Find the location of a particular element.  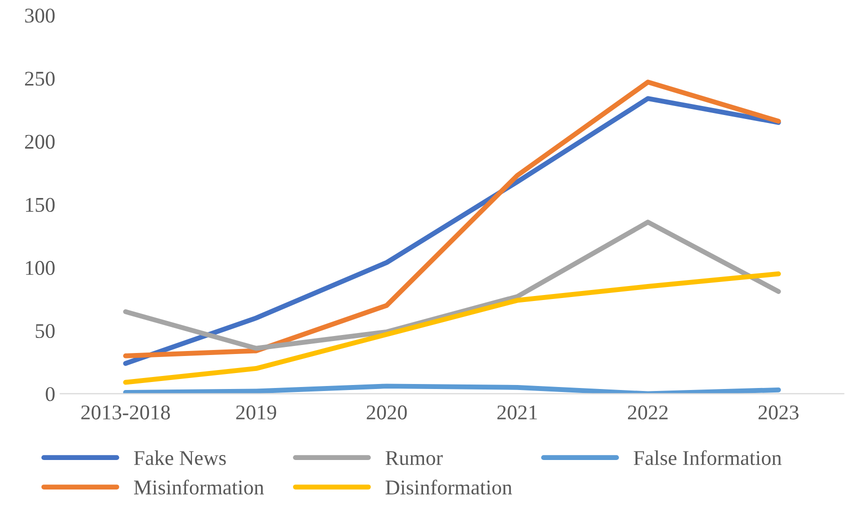

x-tick-label: 2020 is located at coordinates (386, 412).